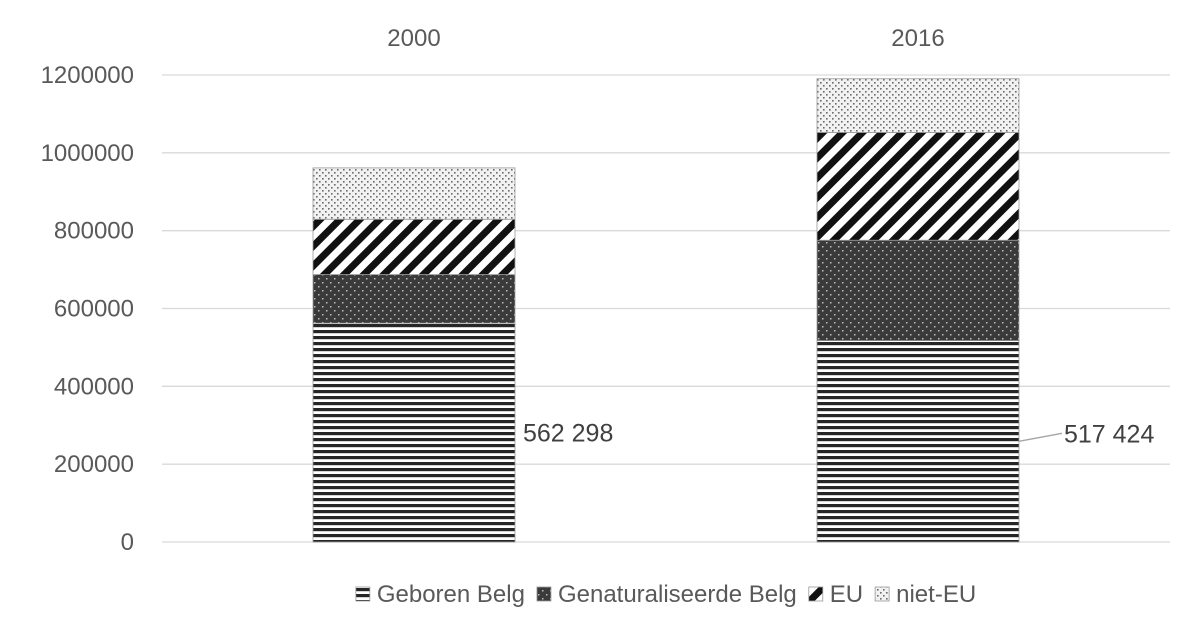 This screenshot has height=636, width=1200. What do you see at coordinates (1040, 437) in the screenshot?
I see `leader-line` at bounding box center [1040, 437].